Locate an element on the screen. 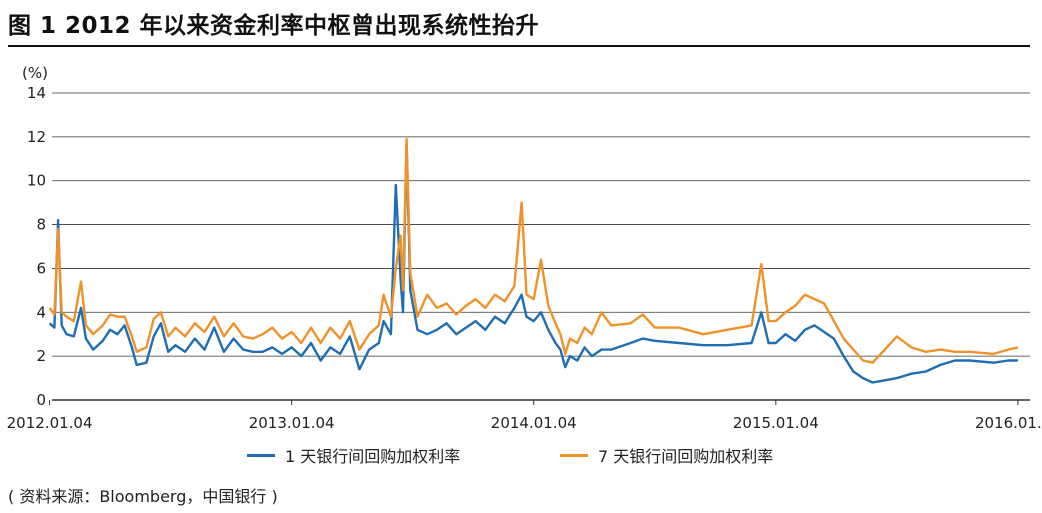 The width and height of the screenshot is (1042, 513). y-tick-label: 8 is located at coordinates (41, 225).